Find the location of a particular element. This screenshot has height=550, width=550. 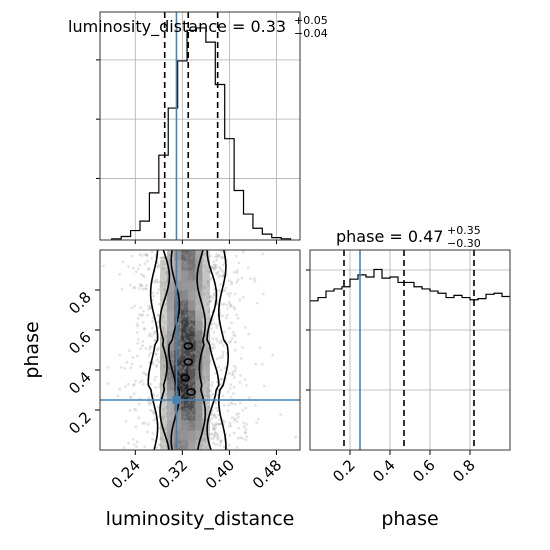

axes-frame-hist-phase is located at coordinates (410, 350).